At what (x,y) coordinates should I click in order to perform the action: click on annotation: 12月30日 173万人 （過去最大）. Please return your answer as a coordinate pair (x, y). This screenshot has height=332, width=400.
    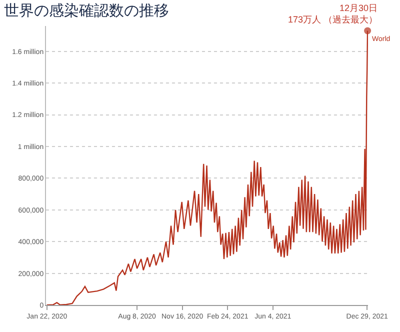
    Looking at the image, I should click on (333, 14).